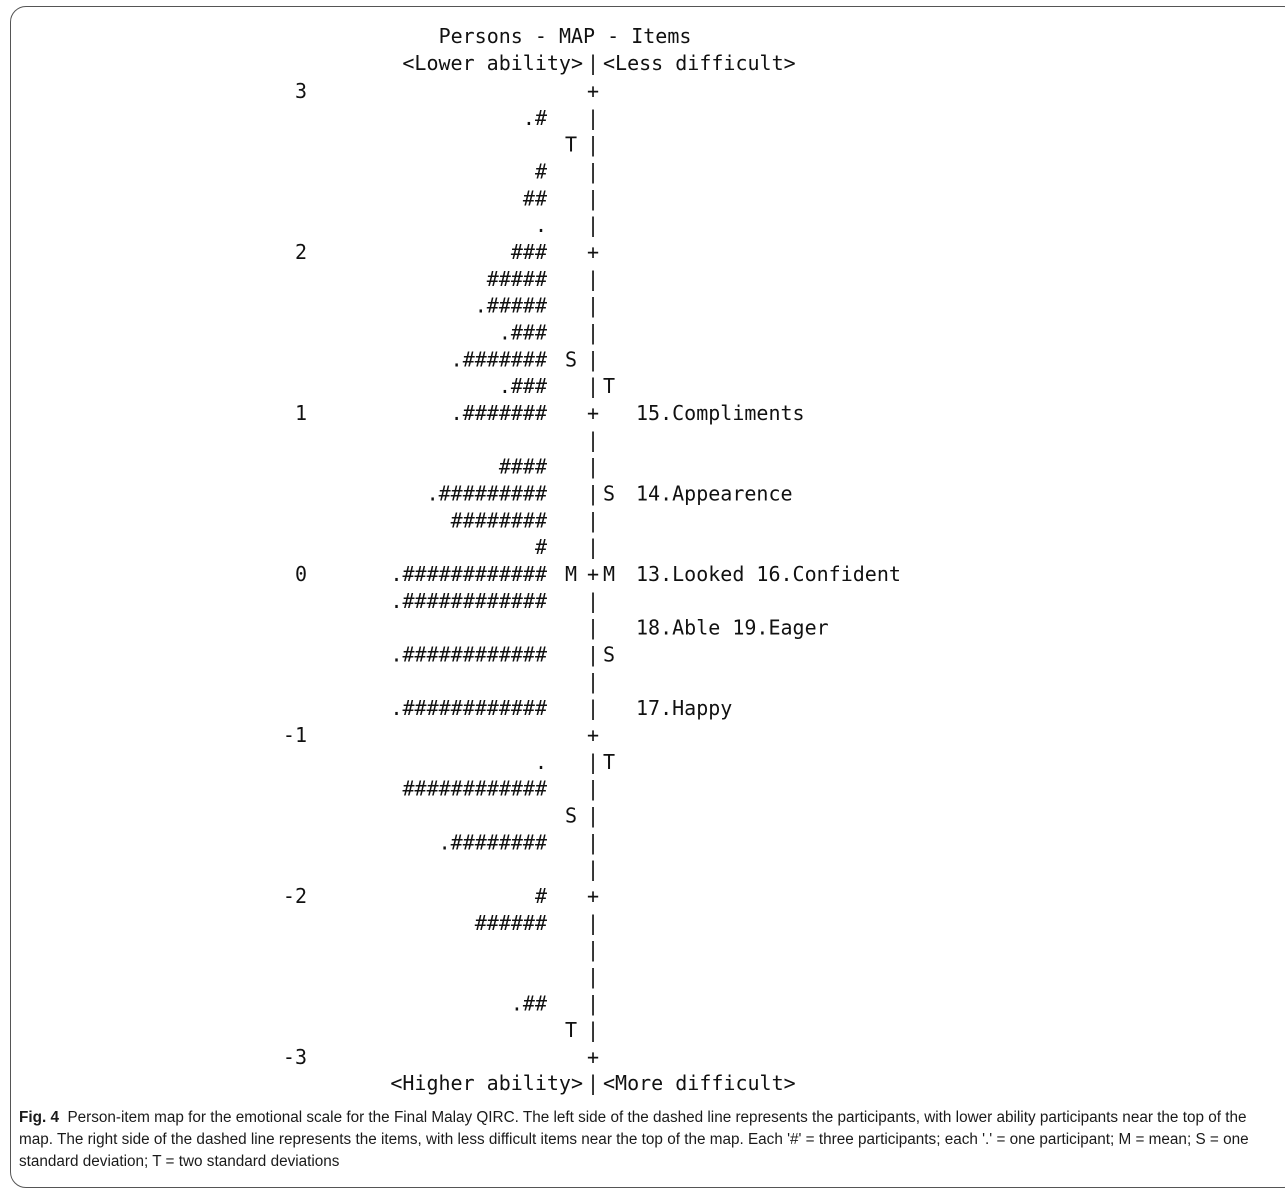  I want to click on map-title: Persons - MAP - Items, so click(565, 36).